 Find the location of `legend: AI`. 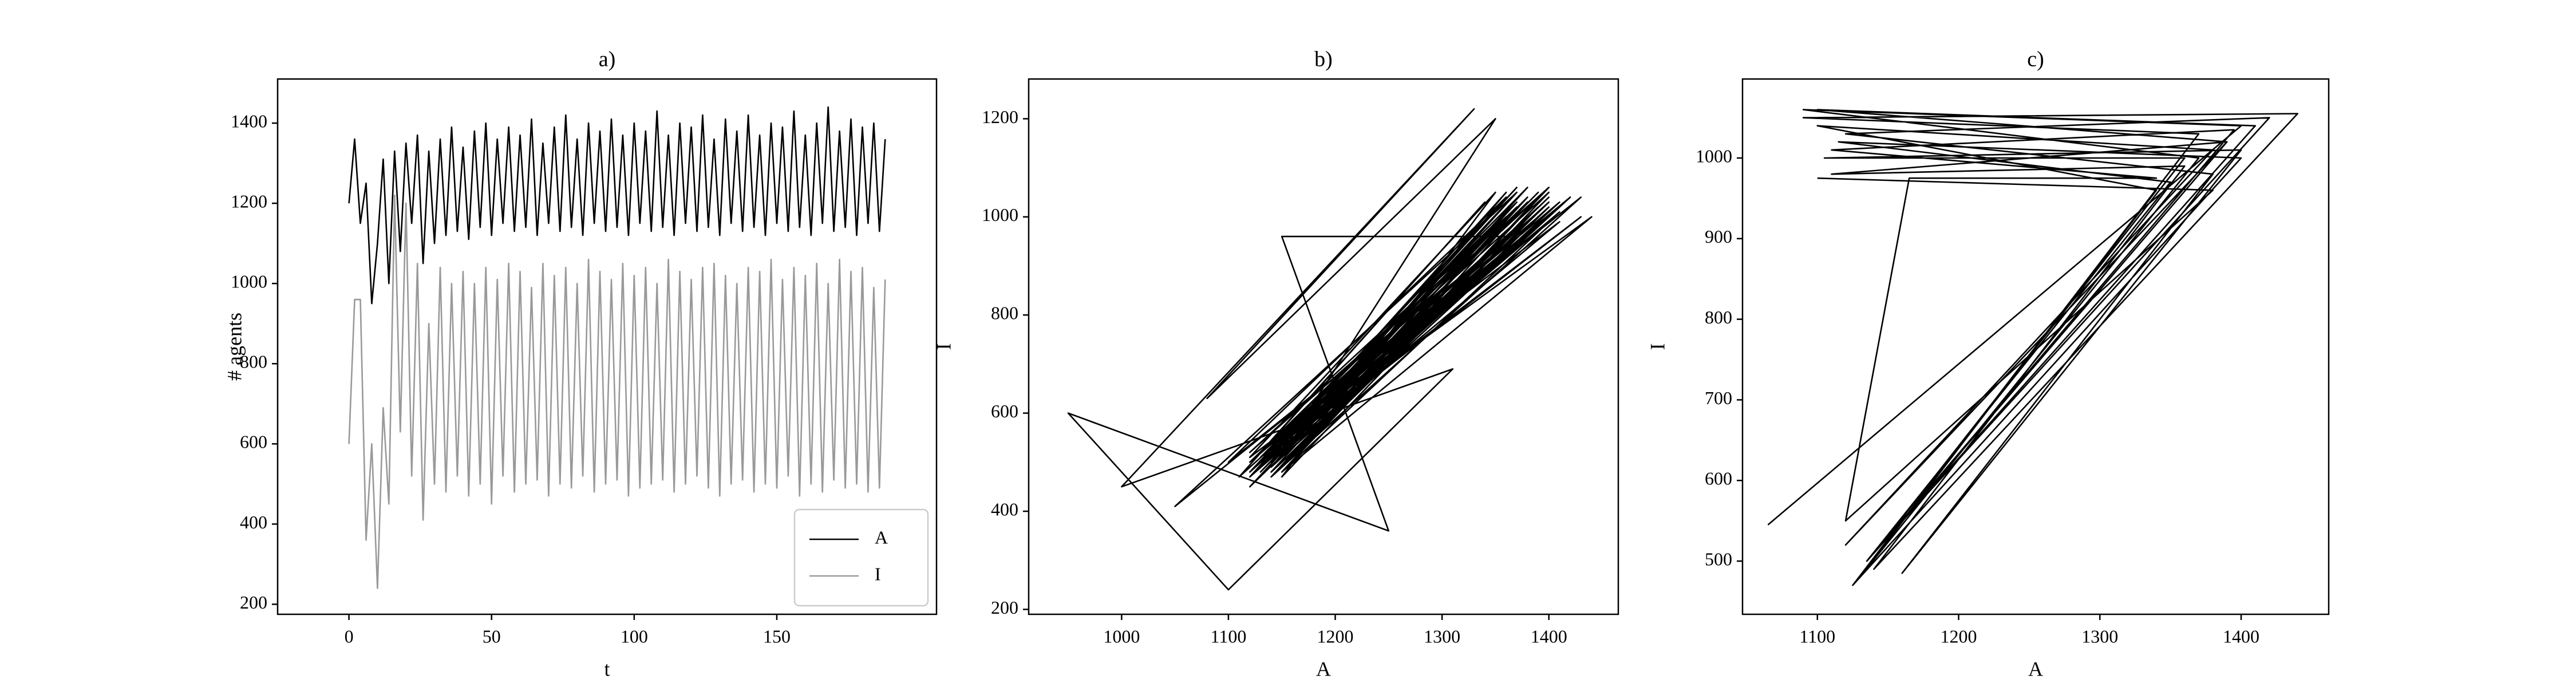

legend: AI is located at coordinates (861, 557).